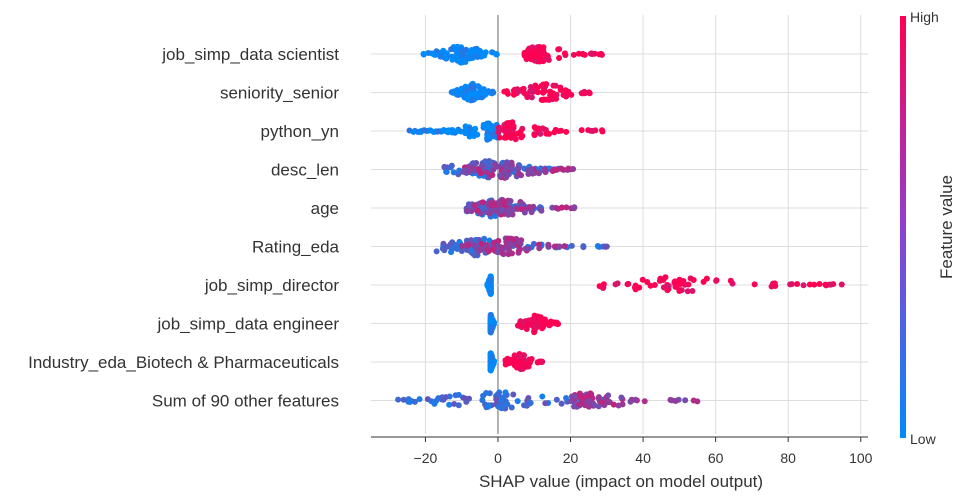  Describe the element at coordinates (571, 458) in the screenshot. I see `x-tick-label: 20` at that location.